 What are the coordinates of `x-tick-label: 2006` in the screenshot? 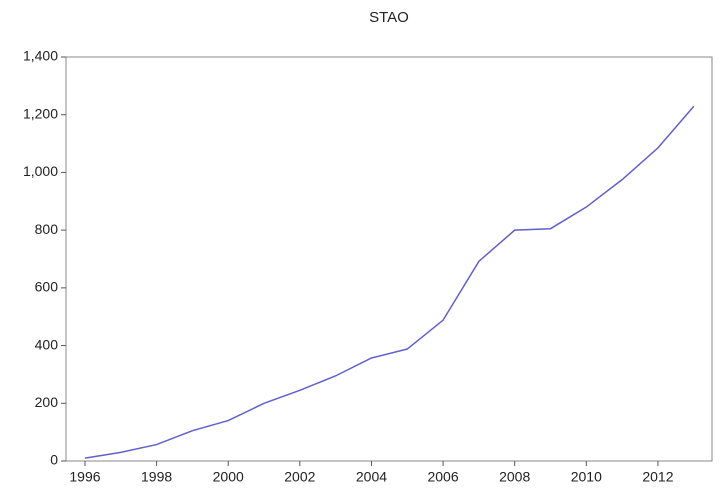 It's located at (442, 477).